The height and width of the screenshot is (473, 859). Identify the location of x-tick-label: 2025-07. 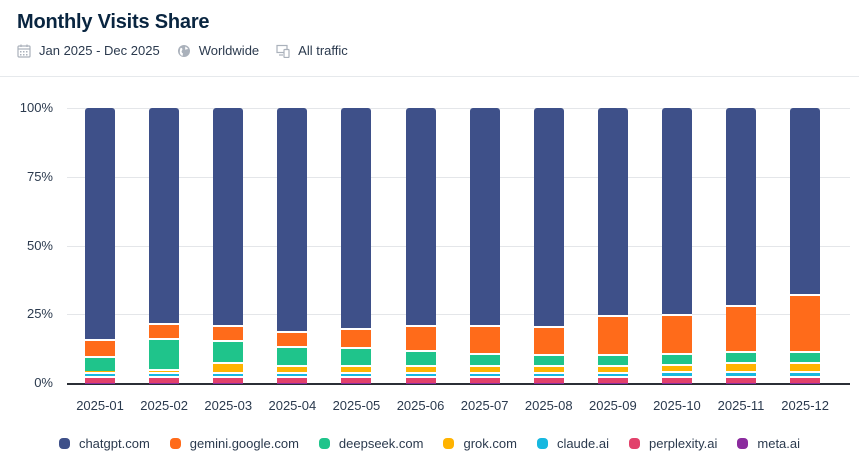
(484, 405).